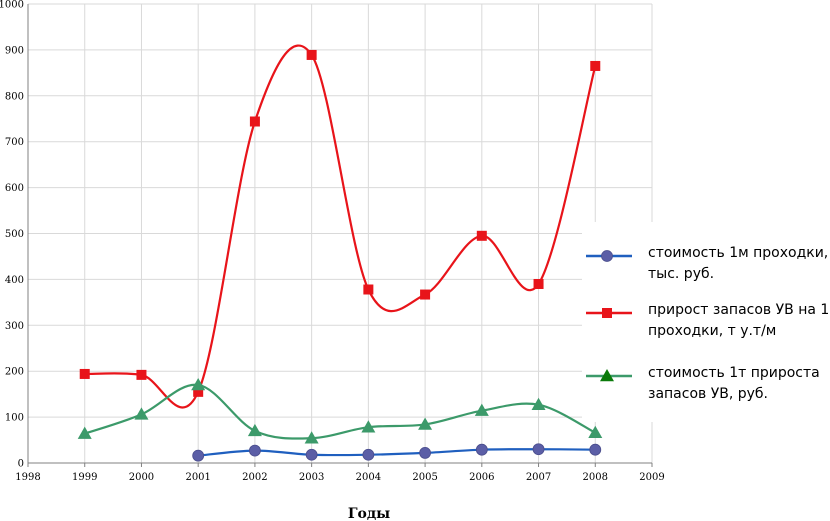 This screenshot has height=521, width=830. I want to click on y-tick-label: 1000, so click(12, 5).